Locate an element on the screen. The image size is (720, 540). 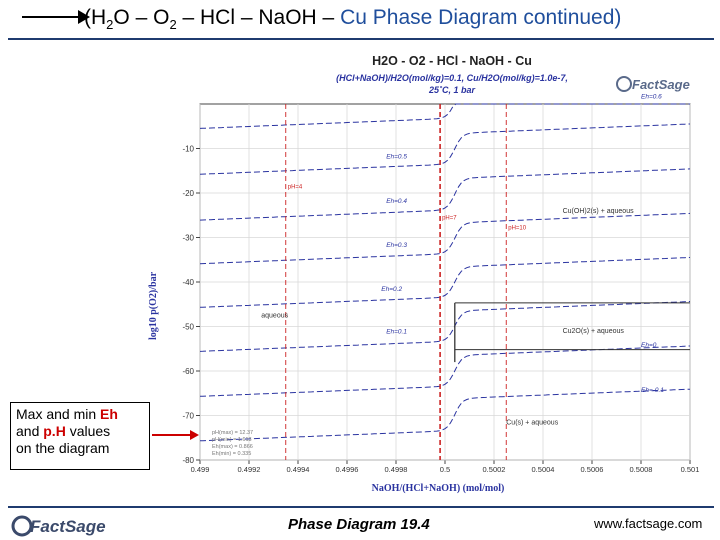
region-label: Cu2O(s) + aqueous is located at coordinates (594, 331).